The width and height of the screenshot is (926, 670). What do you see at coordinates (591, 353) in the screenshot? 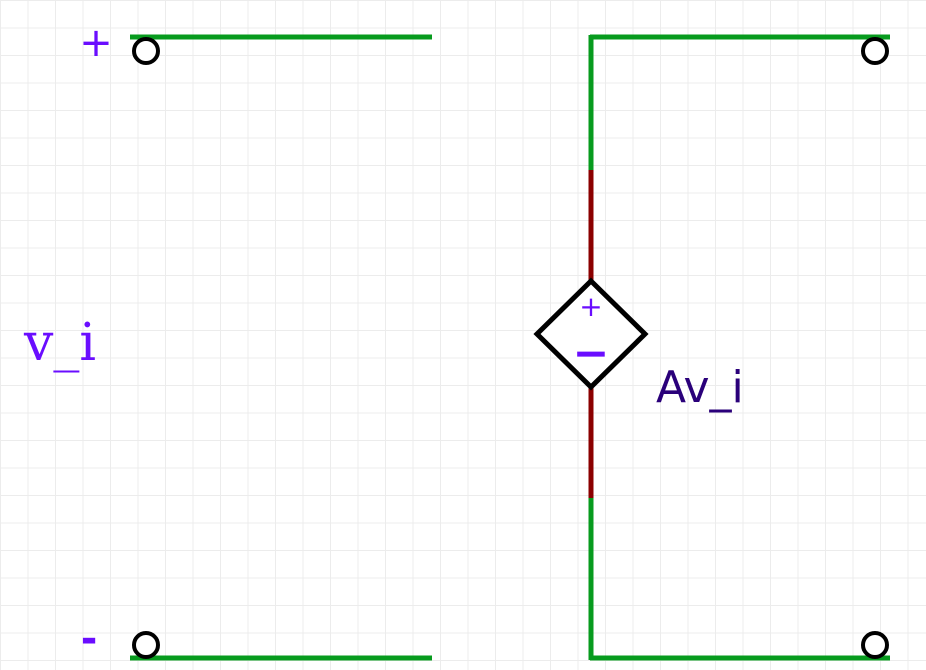
I see `source-minus-sign: −` at bounding box center [591, 353].